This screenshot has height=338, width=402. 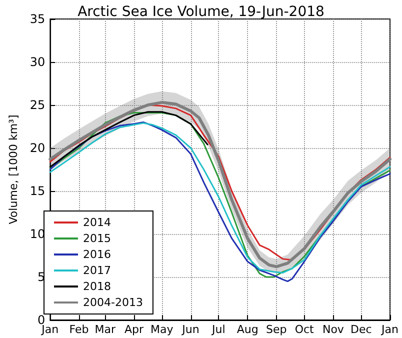 I want to click on x-tick-label: May, so click(x=162, y=329).